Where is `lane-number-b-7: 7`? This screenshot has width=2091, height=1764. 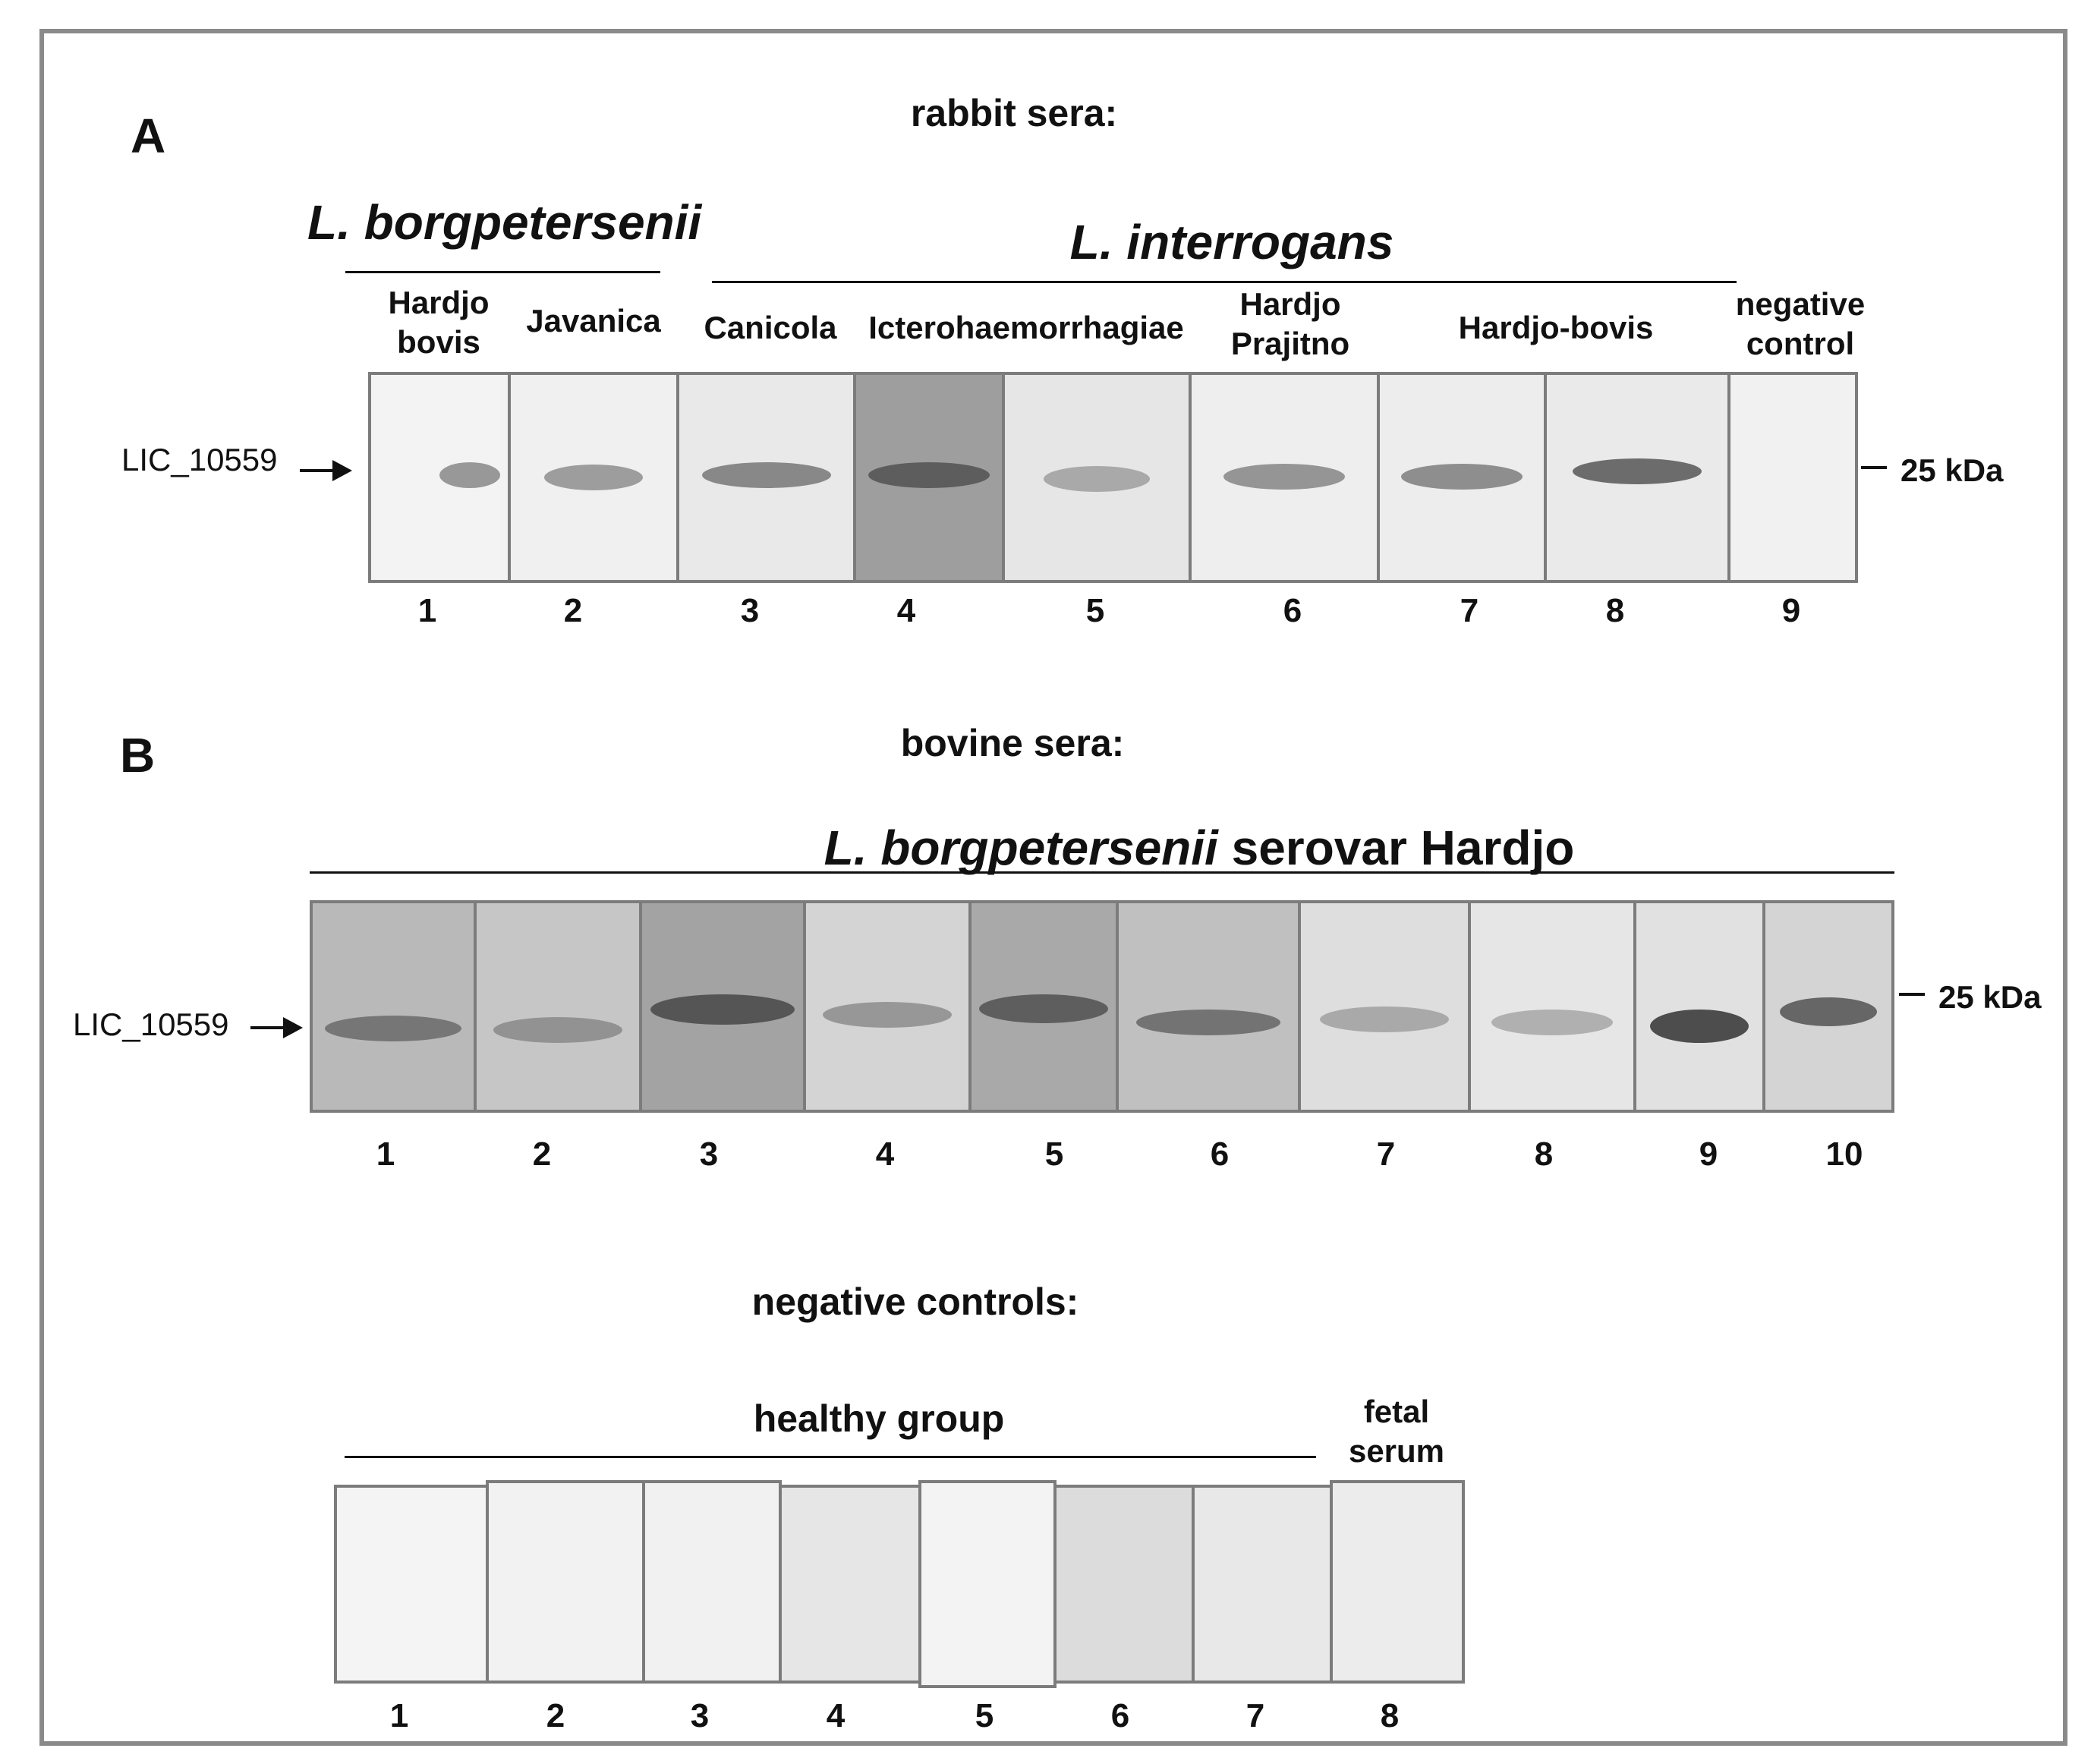
lane-number-b-7: 7 is located at coordinates (1386, 1154).